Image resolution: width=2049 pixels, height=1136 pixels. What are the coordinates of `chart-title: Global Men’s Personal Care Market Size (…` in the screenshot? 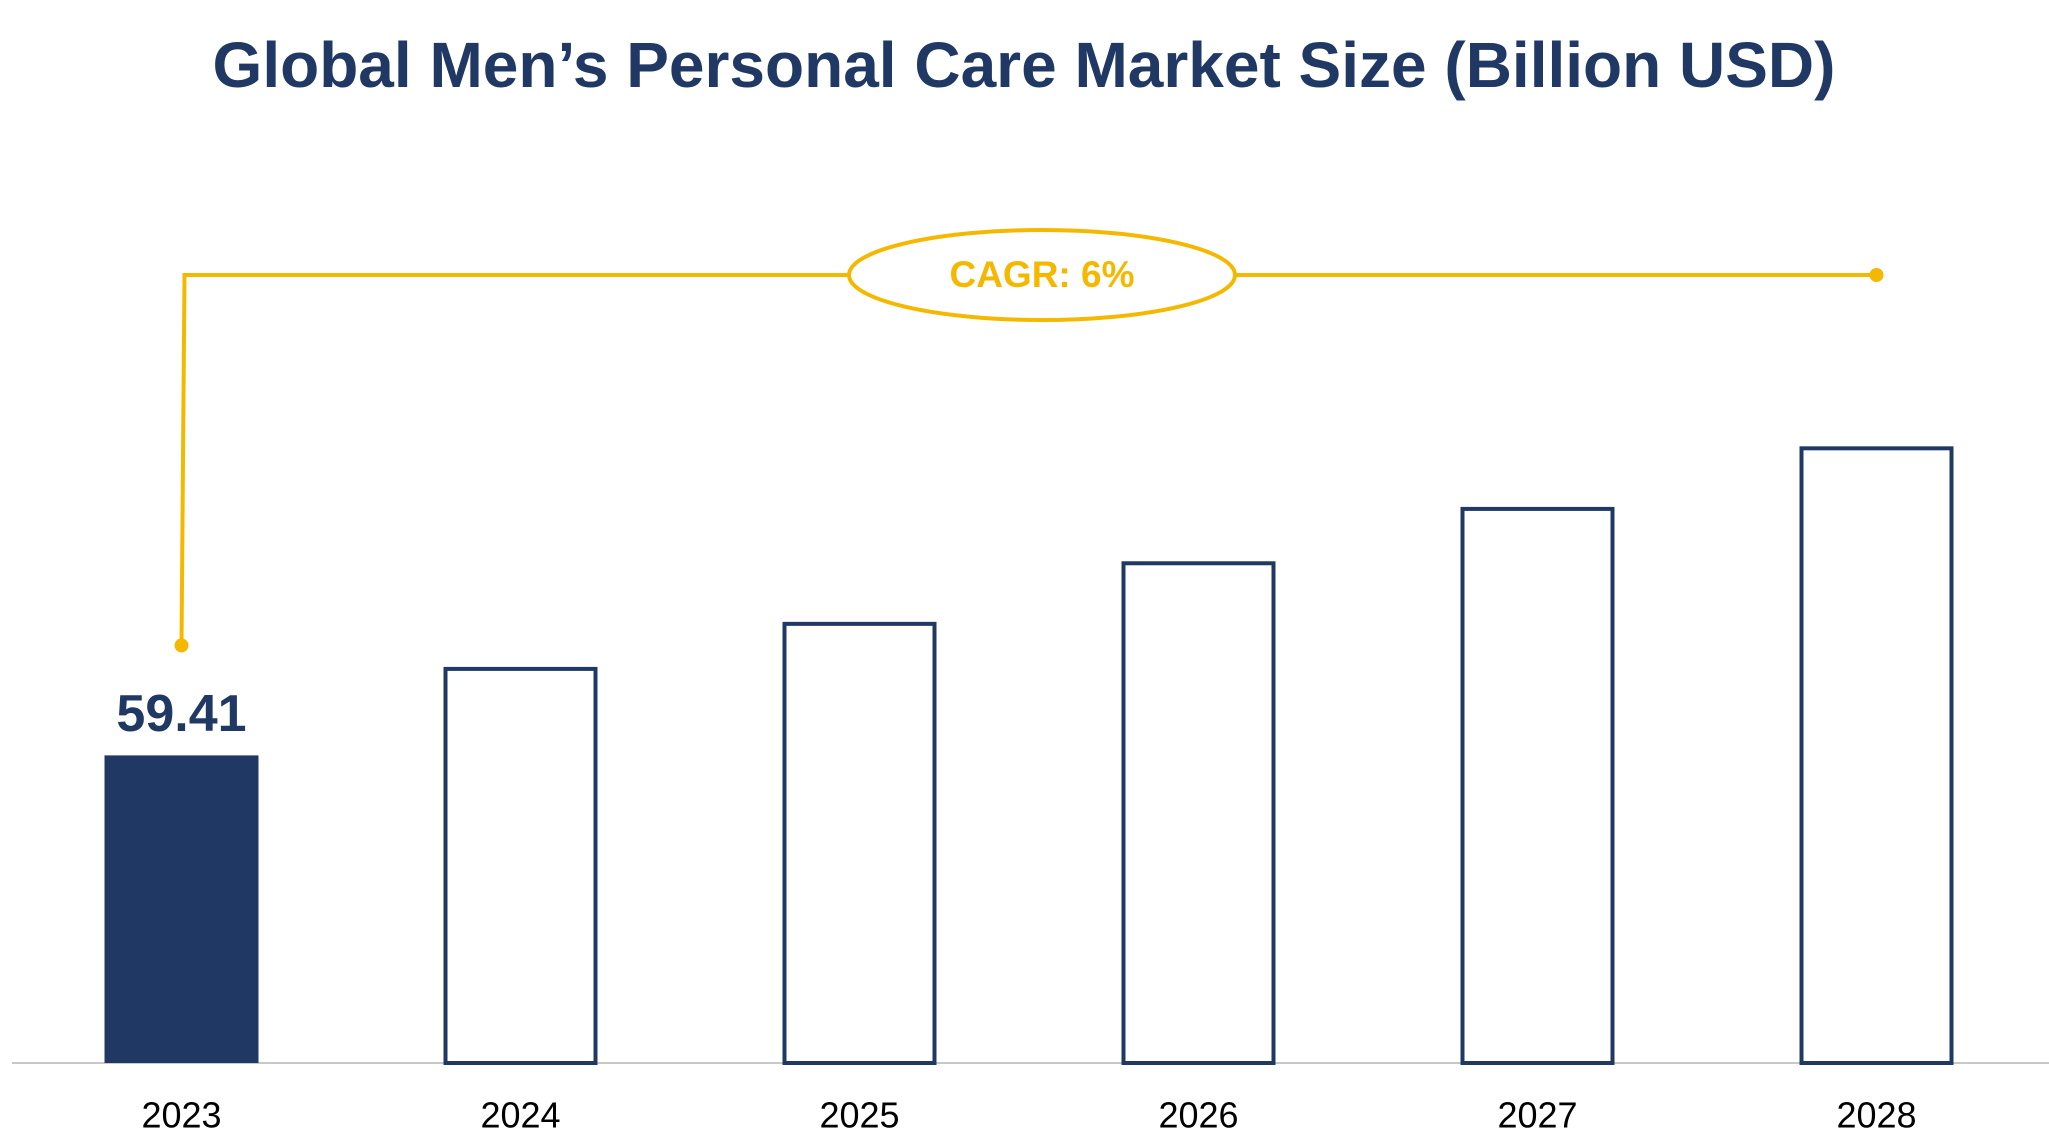 It's located at (1024, 65).